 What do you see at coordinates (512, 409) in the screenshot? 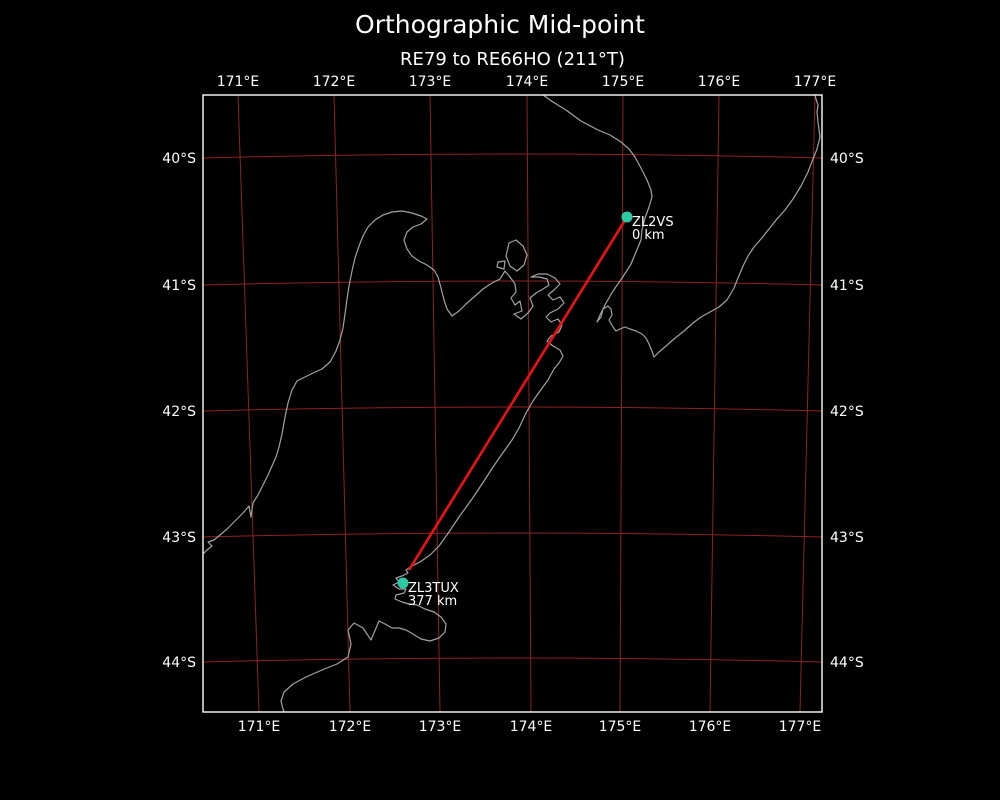
I see `parallel-42s` at bounding box center [512, 409].